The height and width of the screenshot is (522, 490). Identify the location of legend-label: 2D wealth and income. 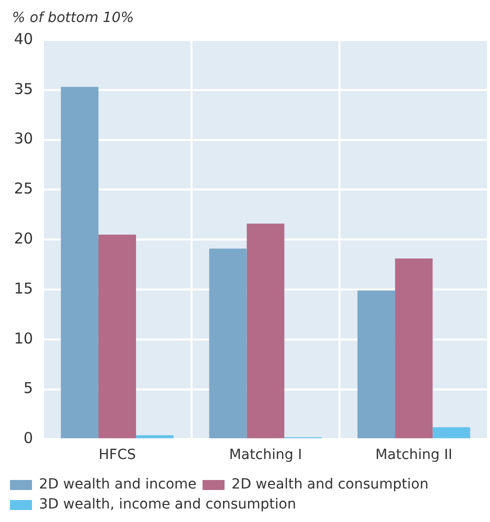
(118, 484).